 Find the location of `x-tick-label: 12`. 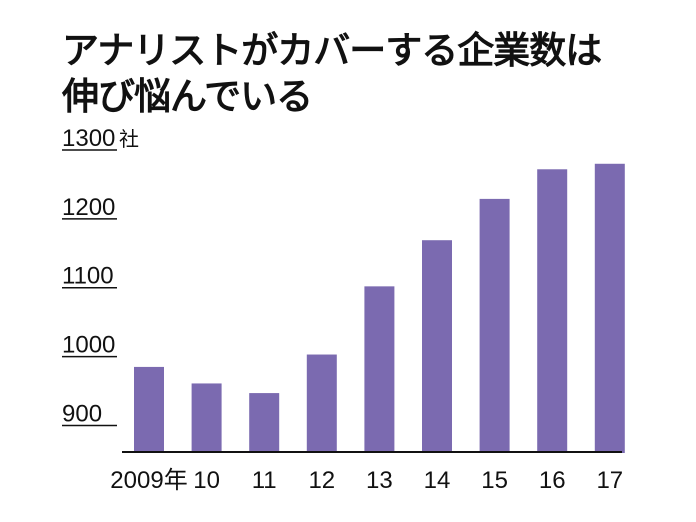

x-tick-label: 12 is located at coordinates (321, 480).